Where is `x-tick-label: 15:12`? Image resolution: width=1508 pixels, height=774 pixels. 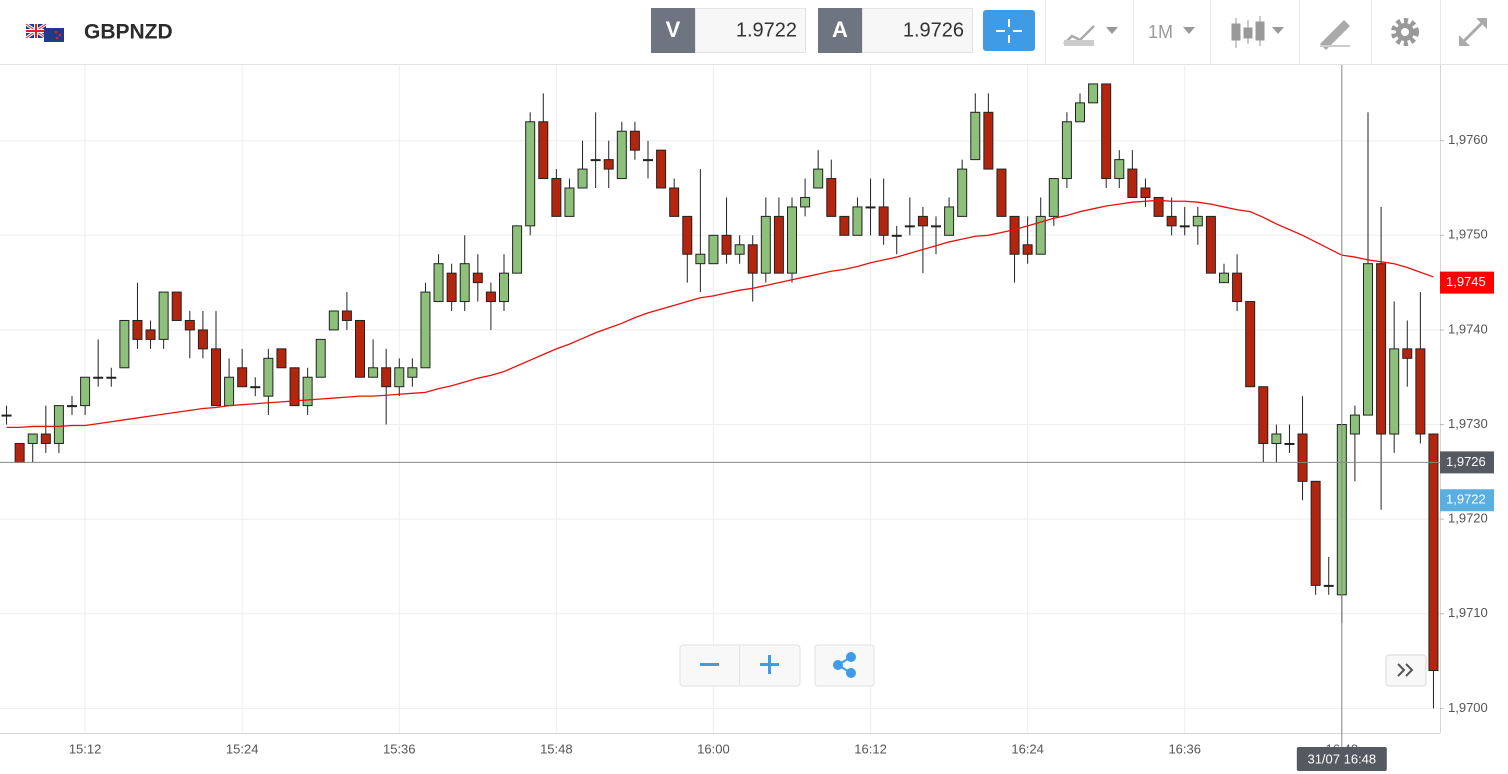 x-tick-label: 15:12 is located at coordinates (85, 748).